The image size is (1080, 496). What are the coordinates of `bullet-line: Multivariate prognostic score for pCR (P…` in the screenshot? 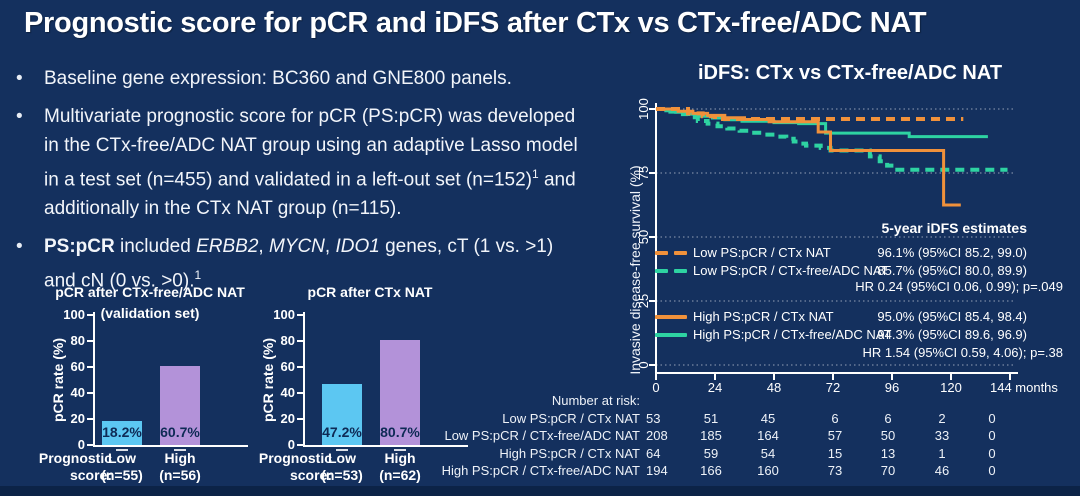 It's located at (330, 116).